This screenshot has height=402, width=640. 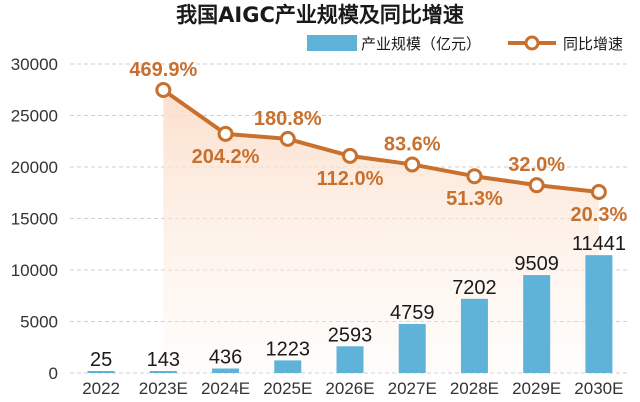 I want to click on legend-line-marker, so click(x=532, y=43).